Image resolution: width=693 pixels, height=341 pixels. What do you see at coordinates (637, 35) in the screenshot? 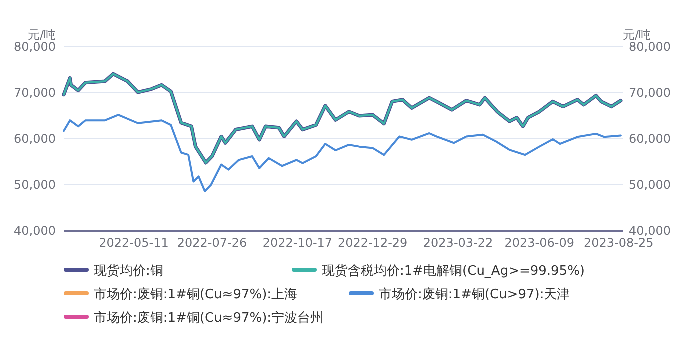
I see `y2-axis-title: 元/吨` at bounding box center [637, 35].